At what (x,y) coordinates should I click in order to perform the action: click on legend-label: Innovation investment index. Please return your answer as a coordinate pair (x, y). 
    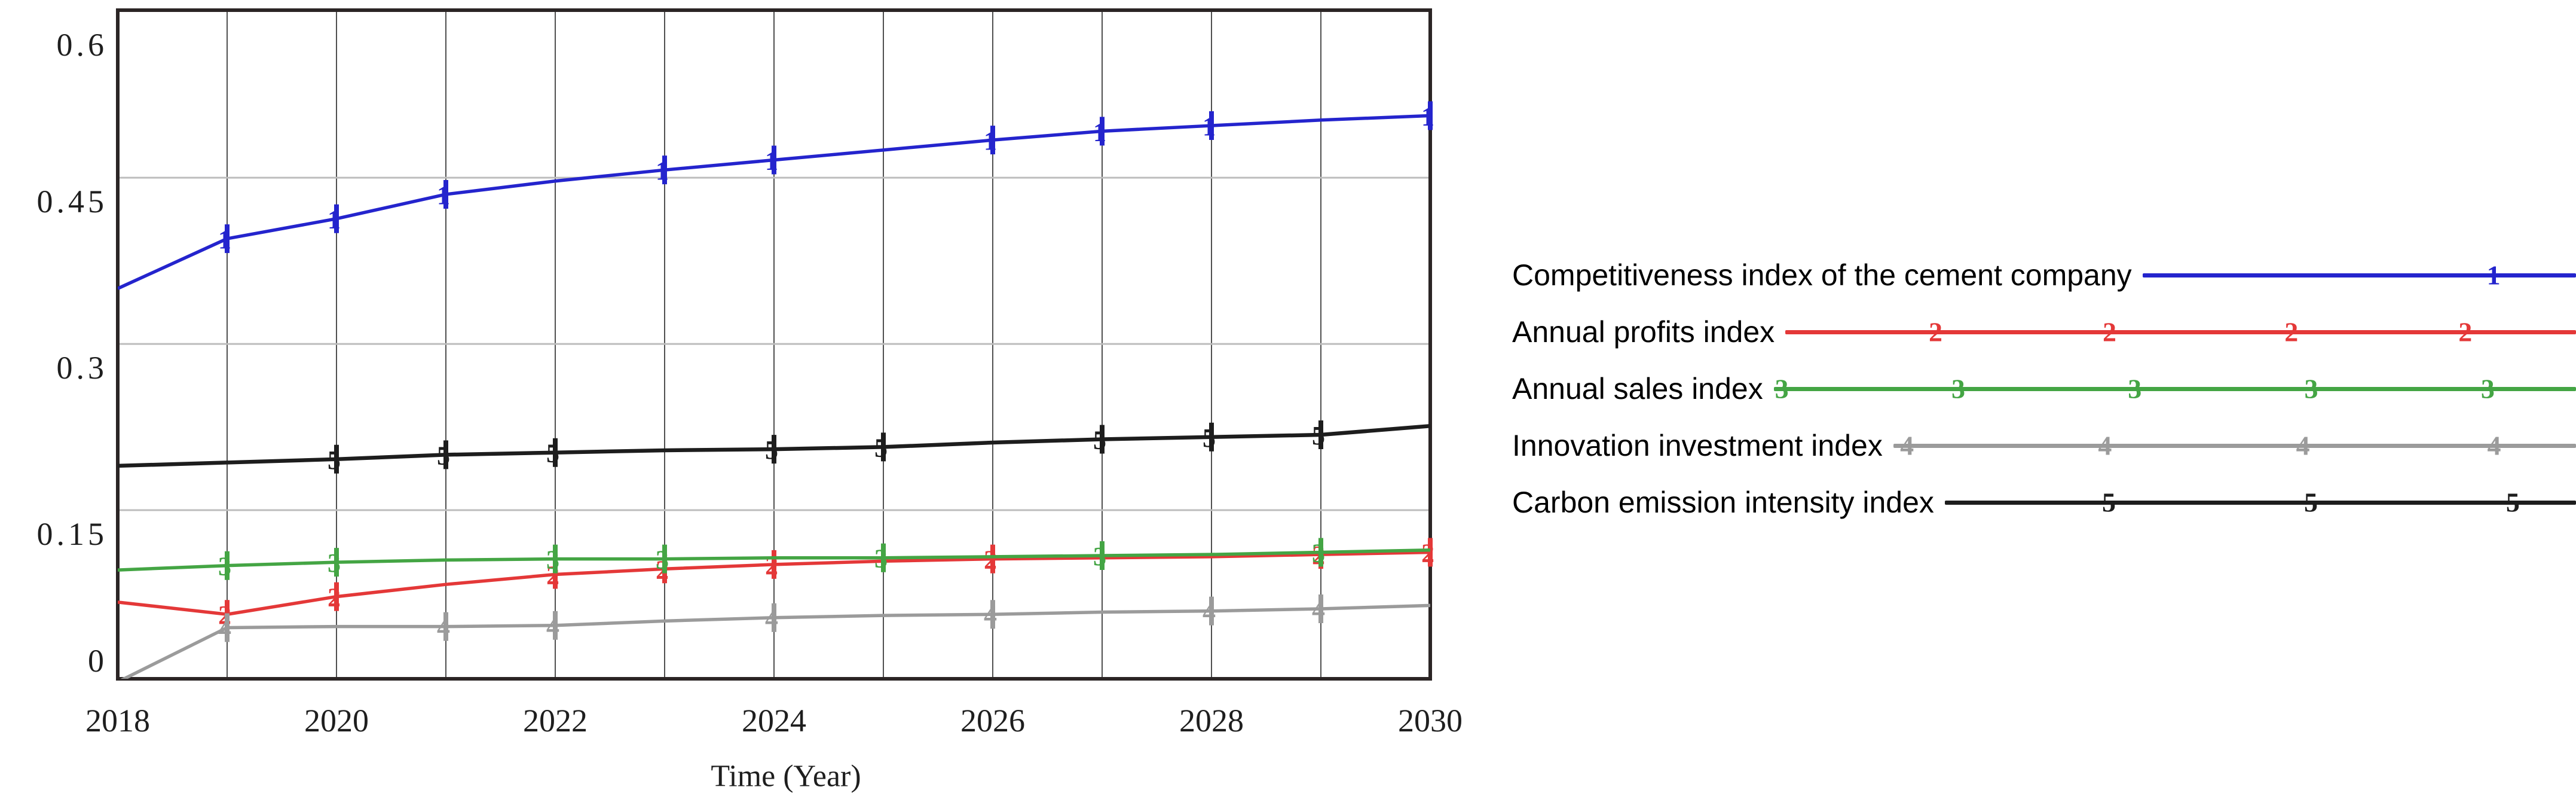
    Looking at the image, I should click on (1697, 445).